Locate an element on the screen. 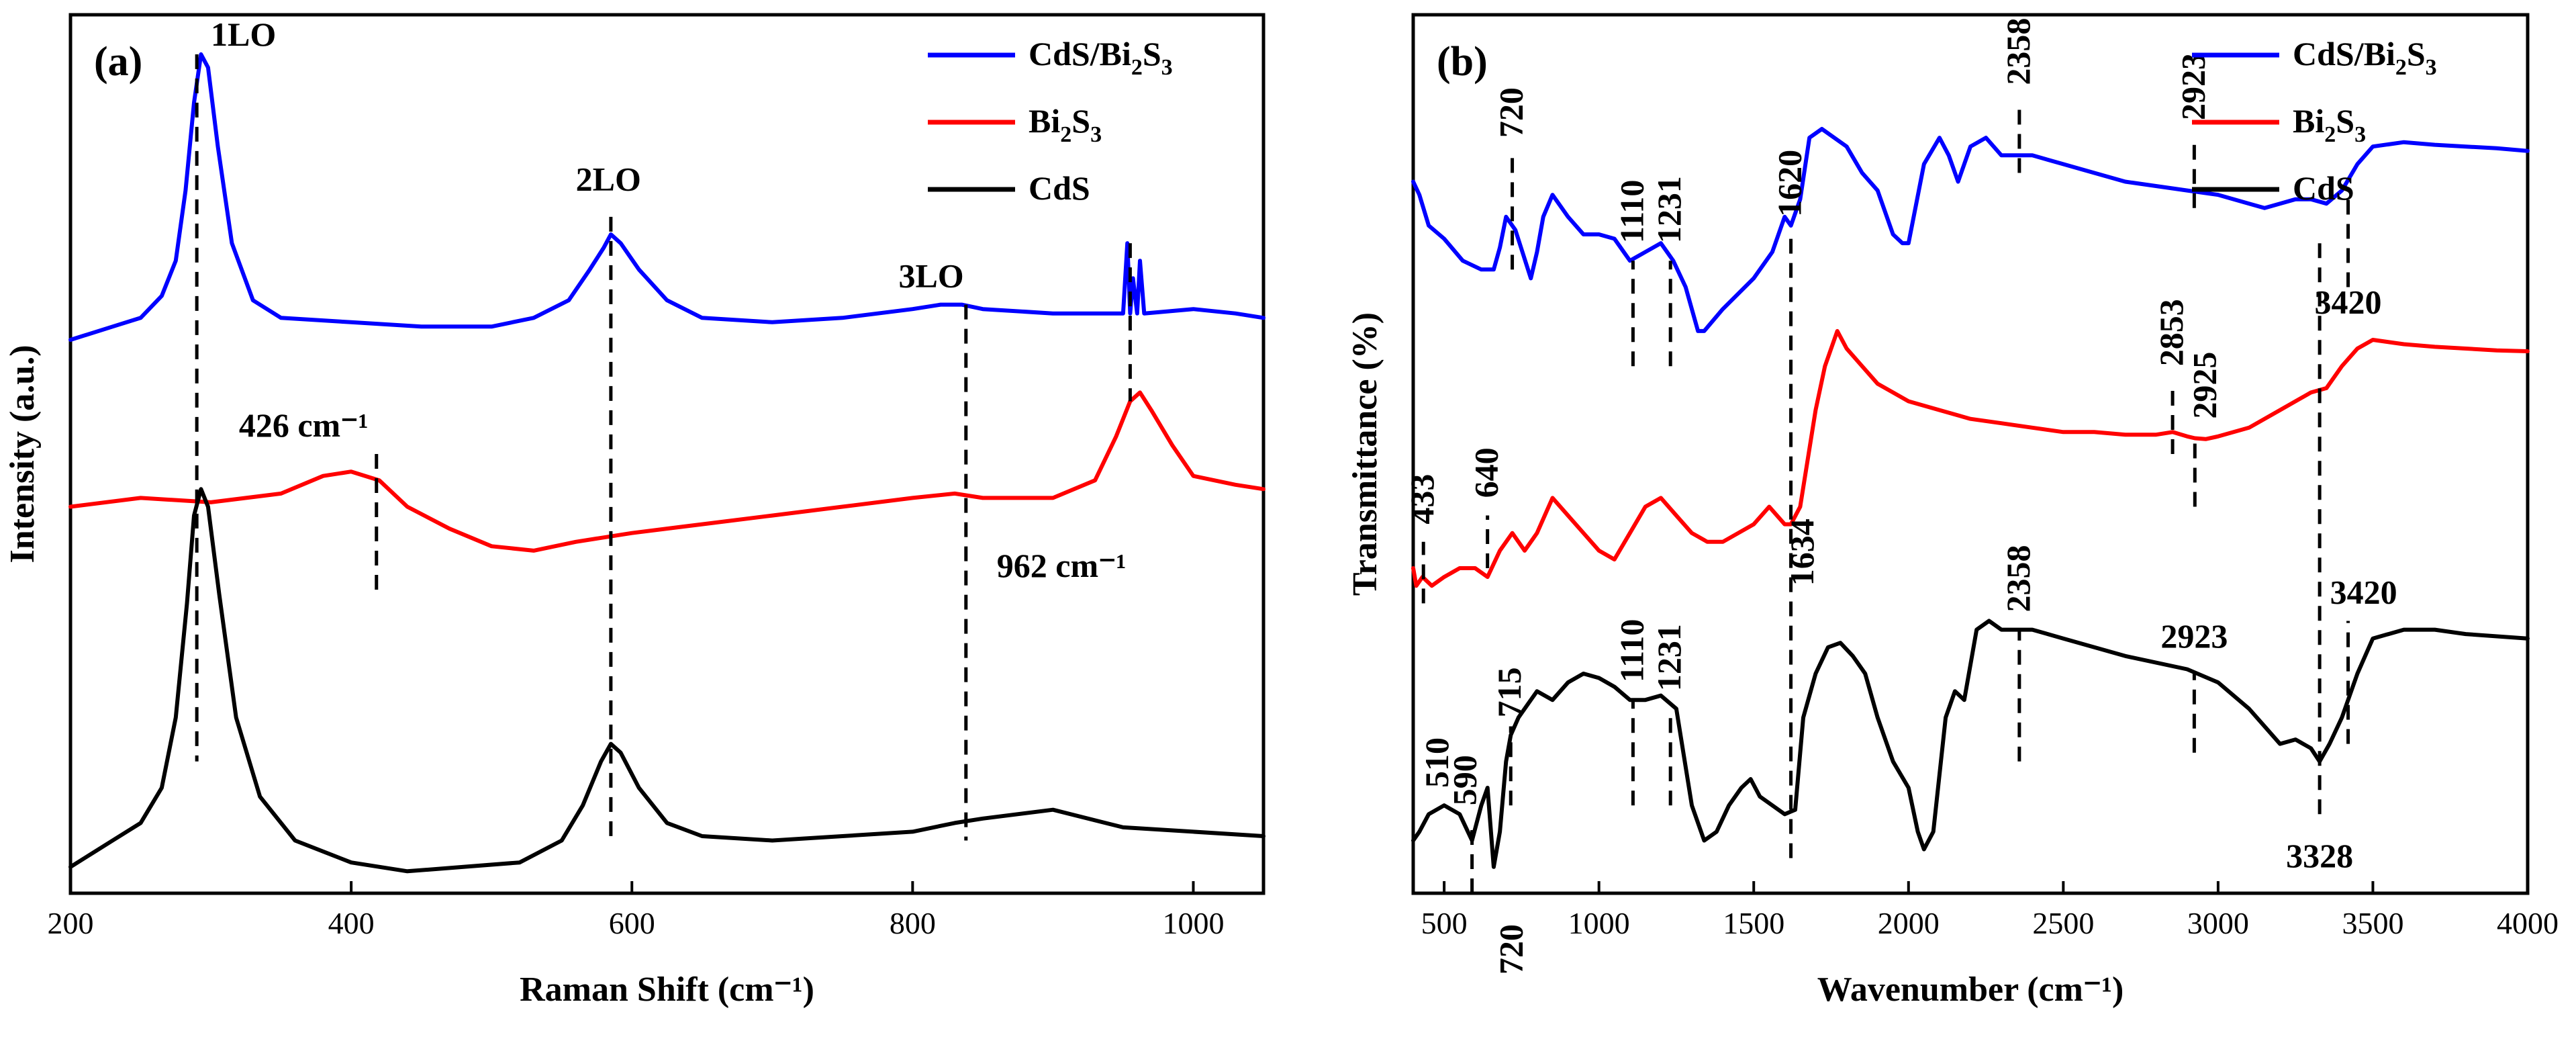  peak-label: 2925 is located at coordinates (2204, 385).